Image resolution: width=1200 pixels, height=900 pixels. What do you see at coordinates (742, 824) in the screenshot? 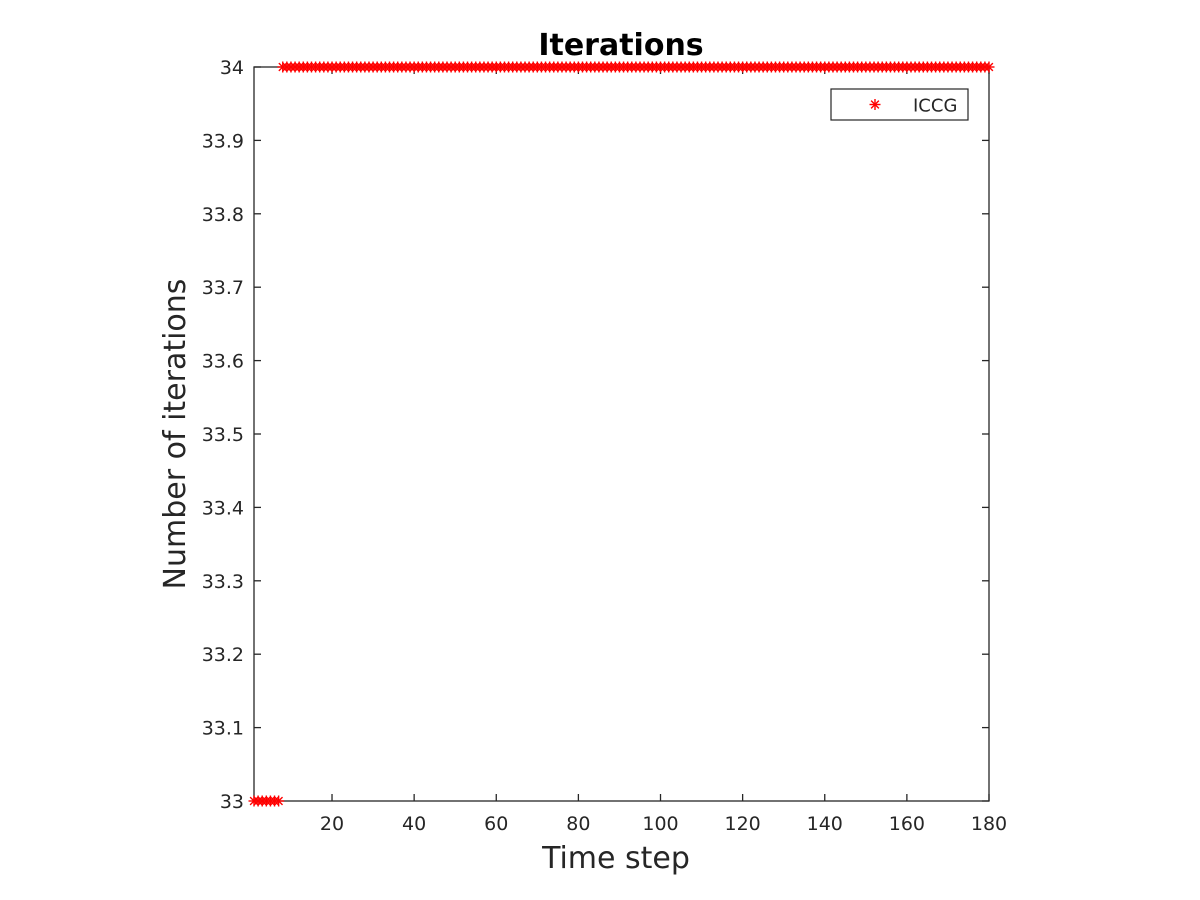
I see `x-tick-label: 120` at bounding box center [742, 824].